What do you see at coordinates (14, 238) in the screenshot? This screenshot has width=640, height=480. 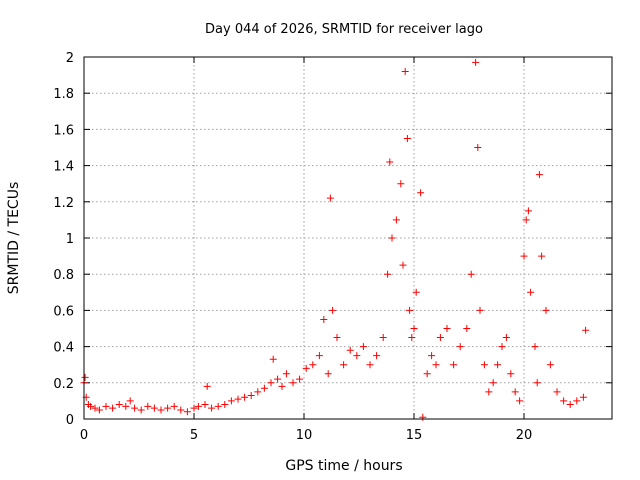 I see `y-axis-title: SRMTID / TECUs` at bounding box center [14, 238].